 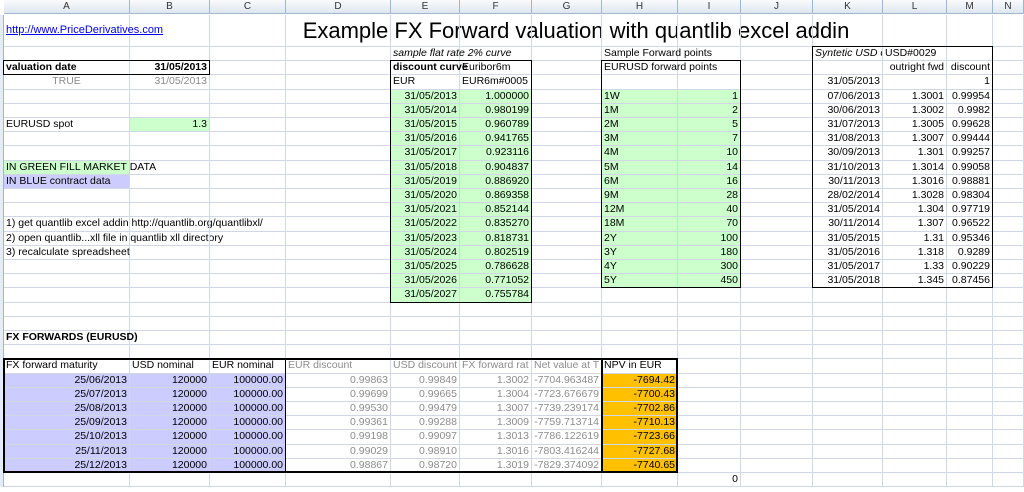 What do you see at coordinates (777, 252) in the screenshot?
I see `cell-J16` at bounding box center [777, 252].